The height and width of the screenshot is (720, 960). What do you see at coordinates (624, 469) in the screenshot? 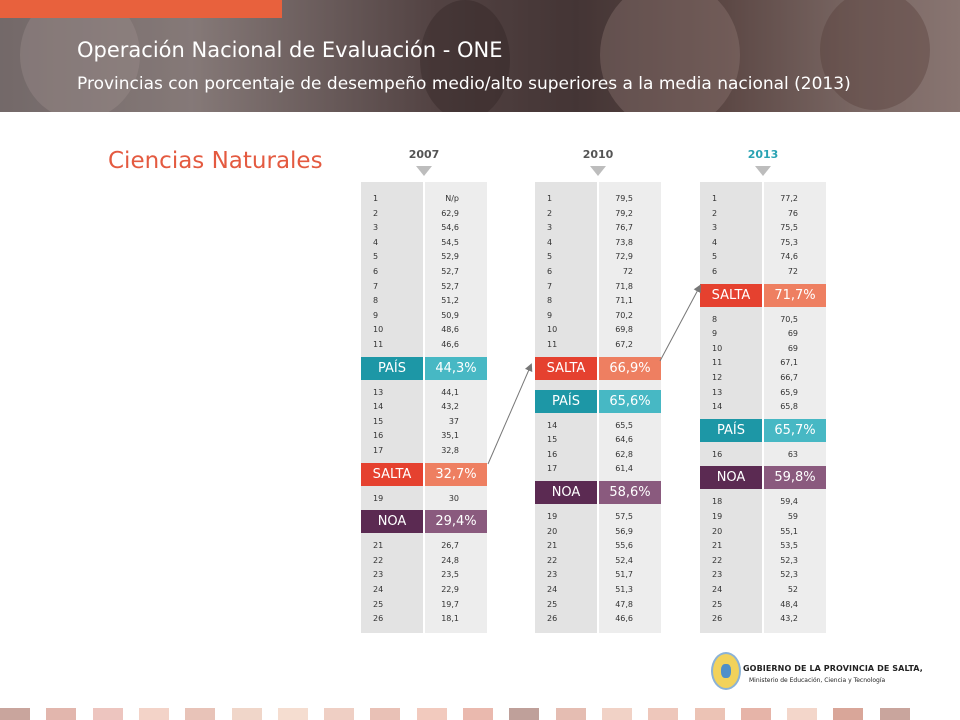
I see `score-value: 61,4` at bounding box center [624, 469].